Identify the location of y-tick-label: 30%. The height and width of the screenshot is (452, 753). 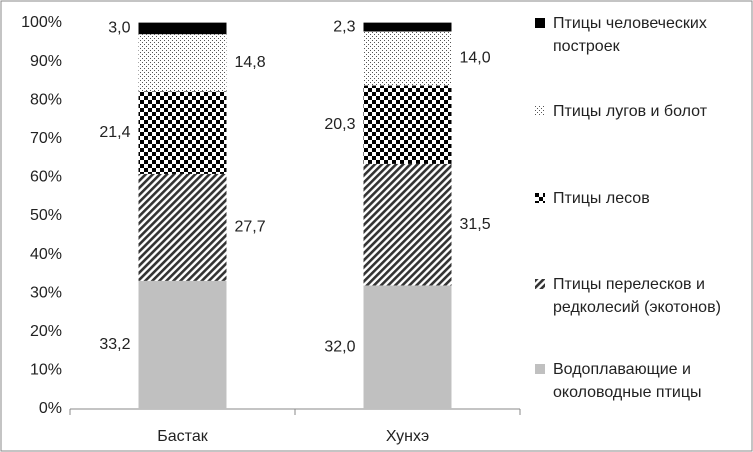
(46, 292).